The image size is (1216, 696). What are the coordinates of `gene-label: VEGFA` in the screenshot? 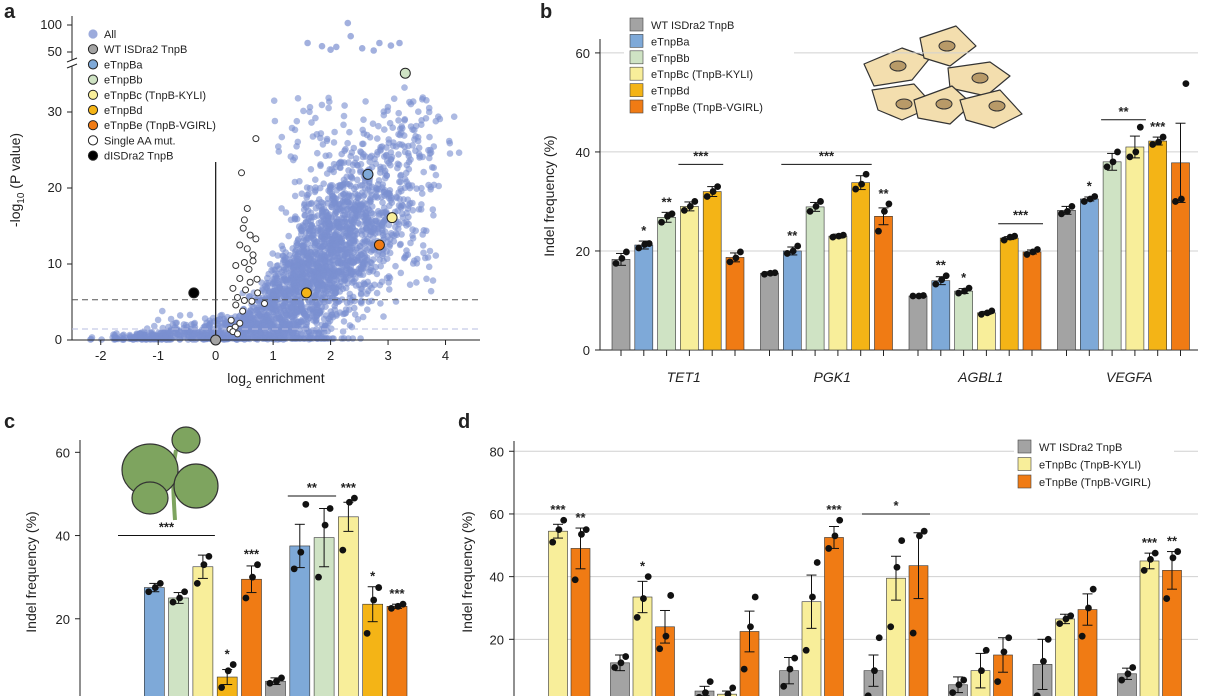 It's located at (1129, 377).